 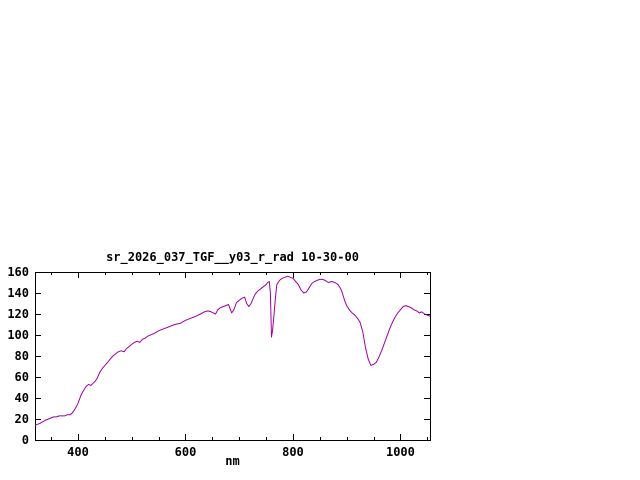 What do you see at coordinates (22, 419) in the screenshot?
I see `y-tick-label: 20` at bounding box center [22, 419].